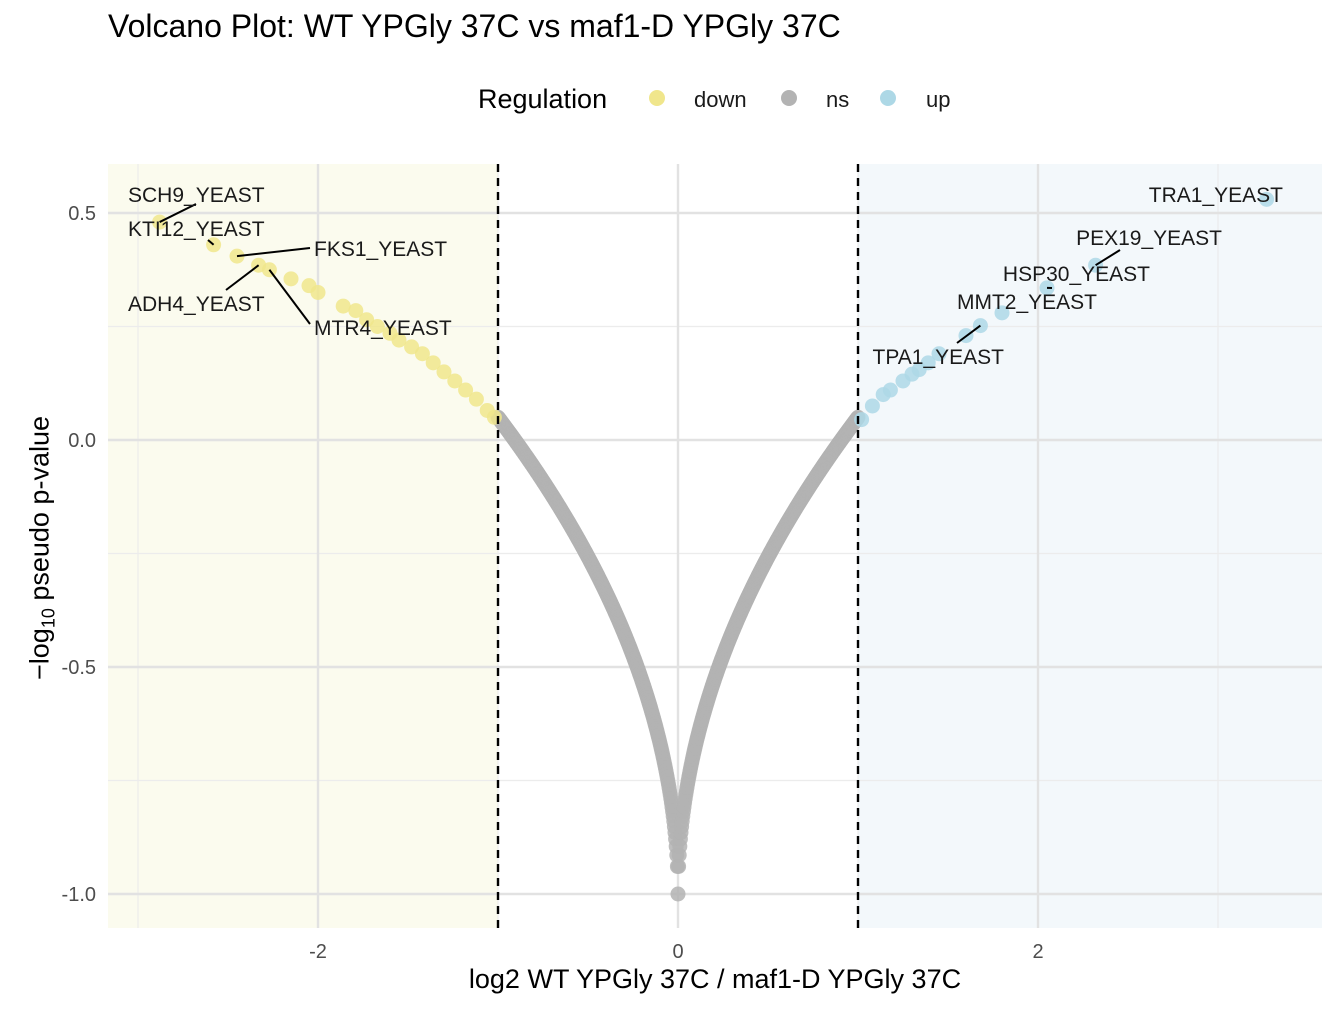  What do you see at coordinates (48, 618) in the screenshot?
I see `y-axis-title-base: 10` at bounding box center [48, 618].